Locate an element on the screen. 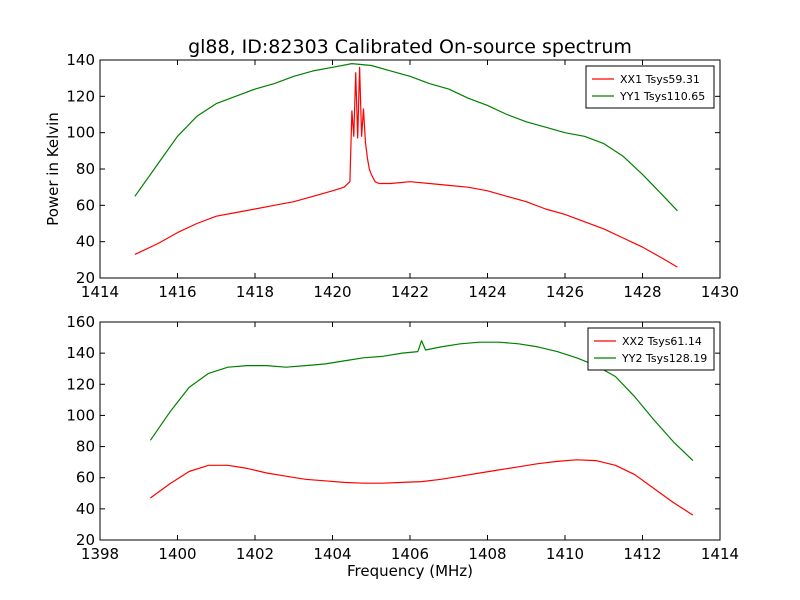 This screenshot has height=600, width=800. legend-0: XX1 Tsys59.31 YY1 Tsys110.65 is located at coordinates (650, 87).